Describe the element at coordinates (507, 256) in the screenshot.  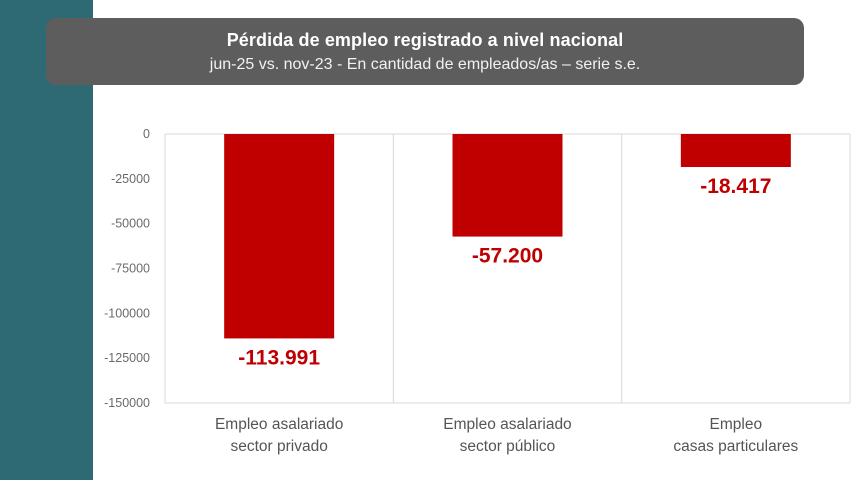
I see `data-label: -57.200` at that location.